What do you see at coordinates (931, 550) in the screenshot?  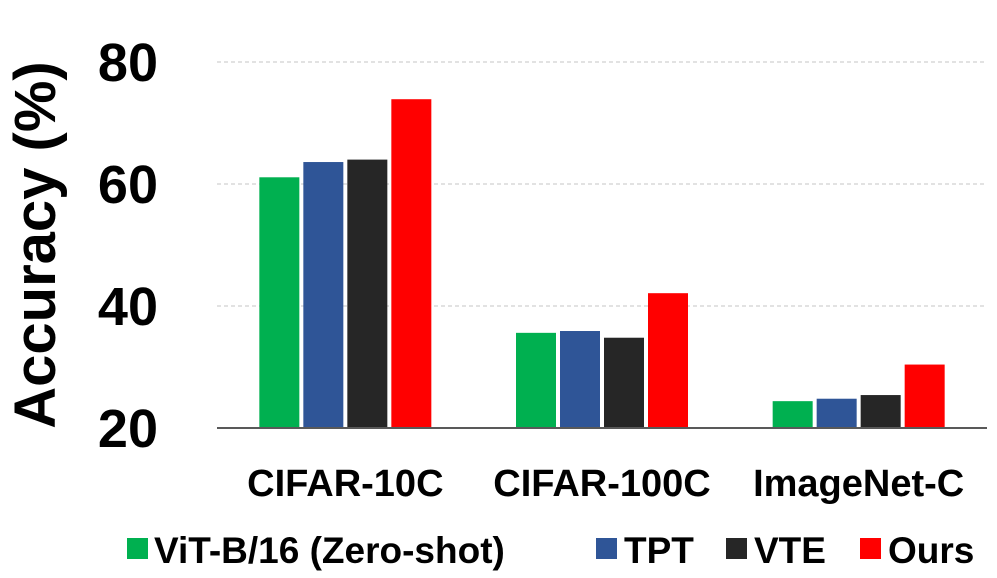 I see `legend-label: Ours` at bounding box center [931, 550].